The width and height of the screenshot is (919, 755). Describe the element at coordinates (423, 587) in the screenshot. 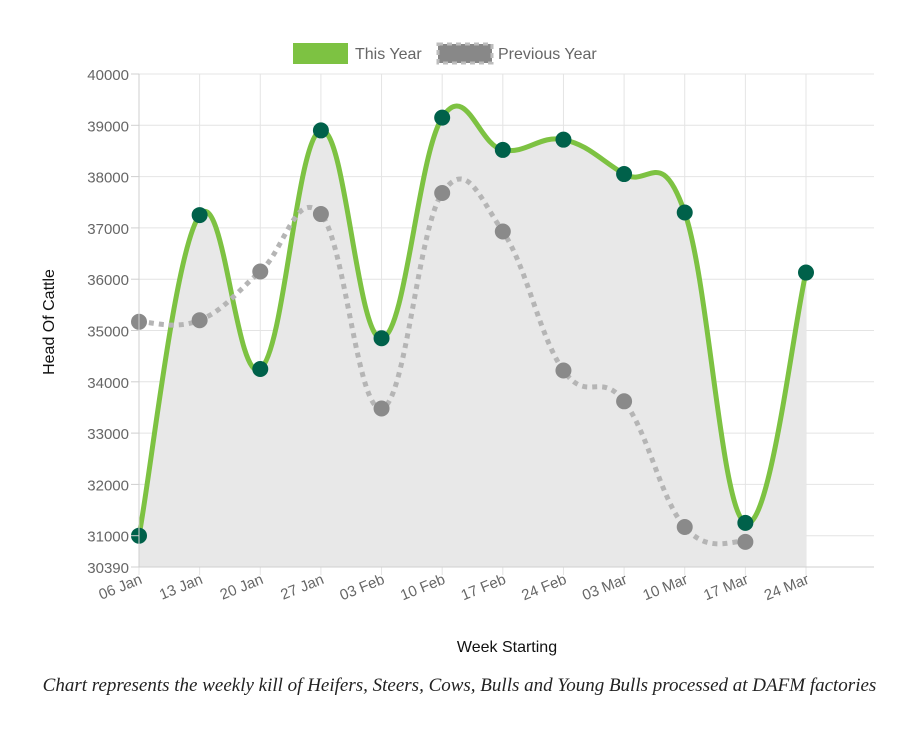

I see `x-tick-label: 10 Feb` at that location.